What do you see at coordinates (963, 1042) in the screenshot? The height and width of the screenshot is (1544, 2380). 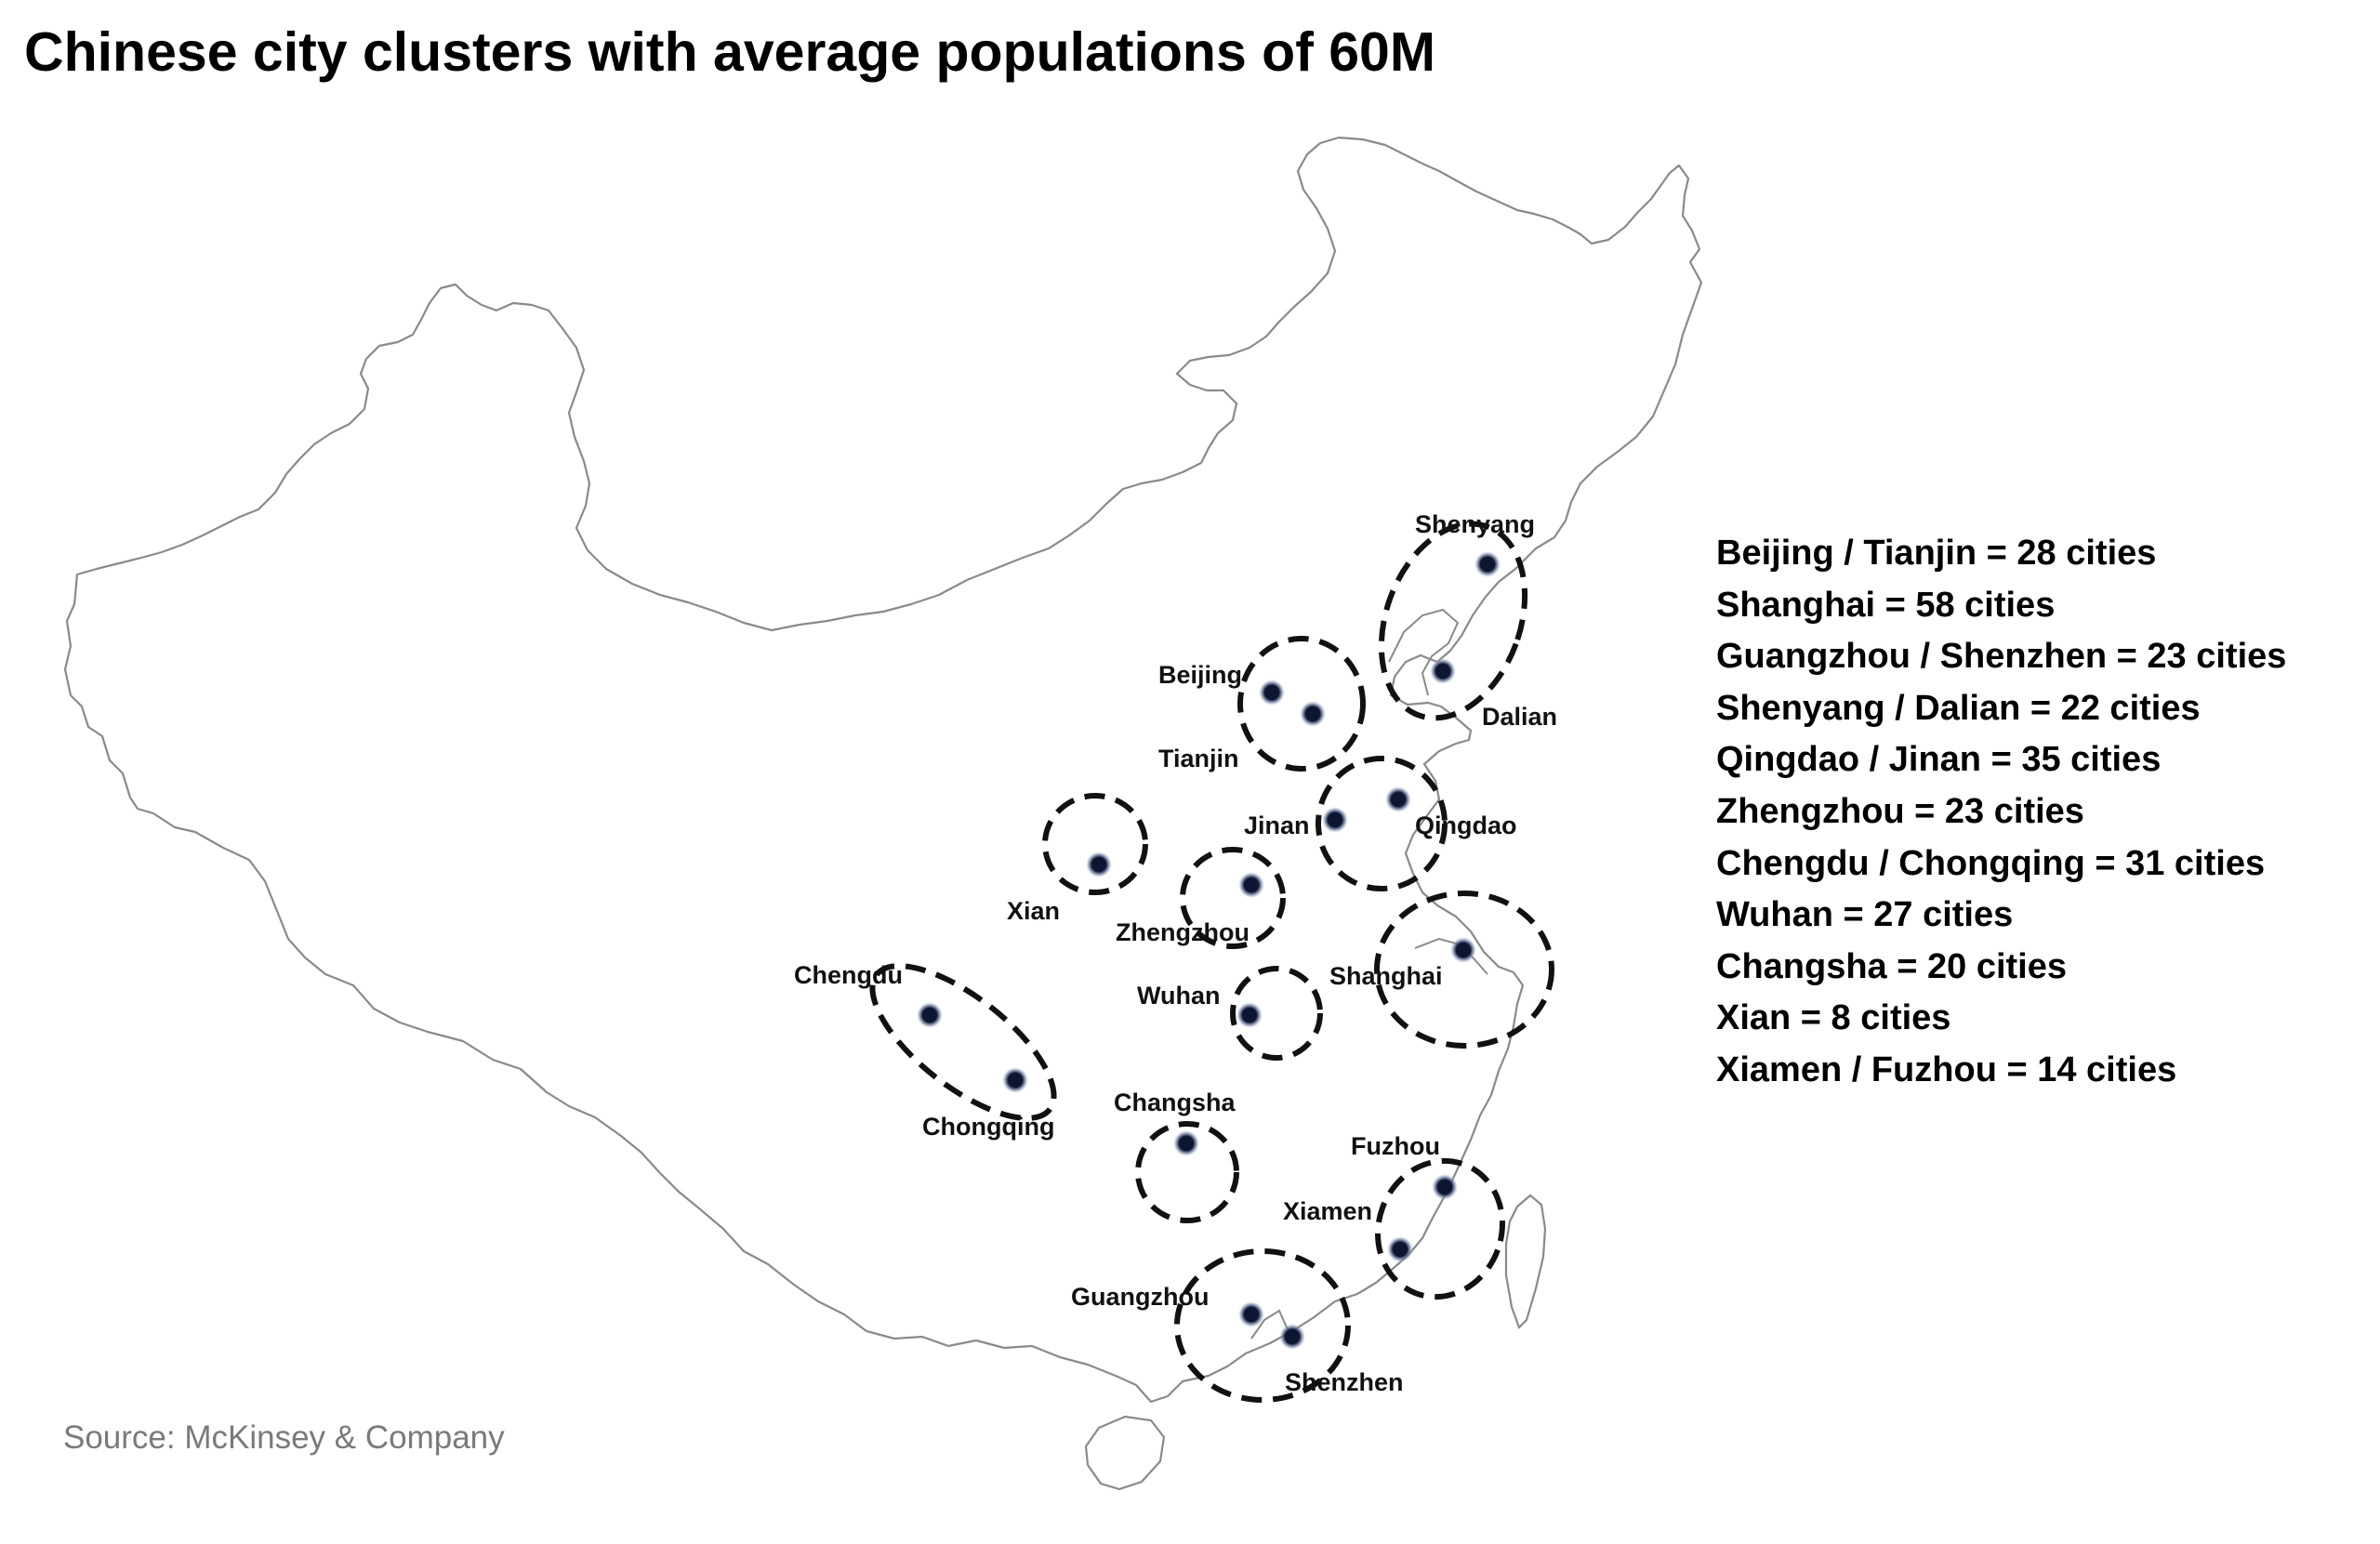 I see `cluster-ring-chengdu-chongqing` at bounding box center [963, 1042].